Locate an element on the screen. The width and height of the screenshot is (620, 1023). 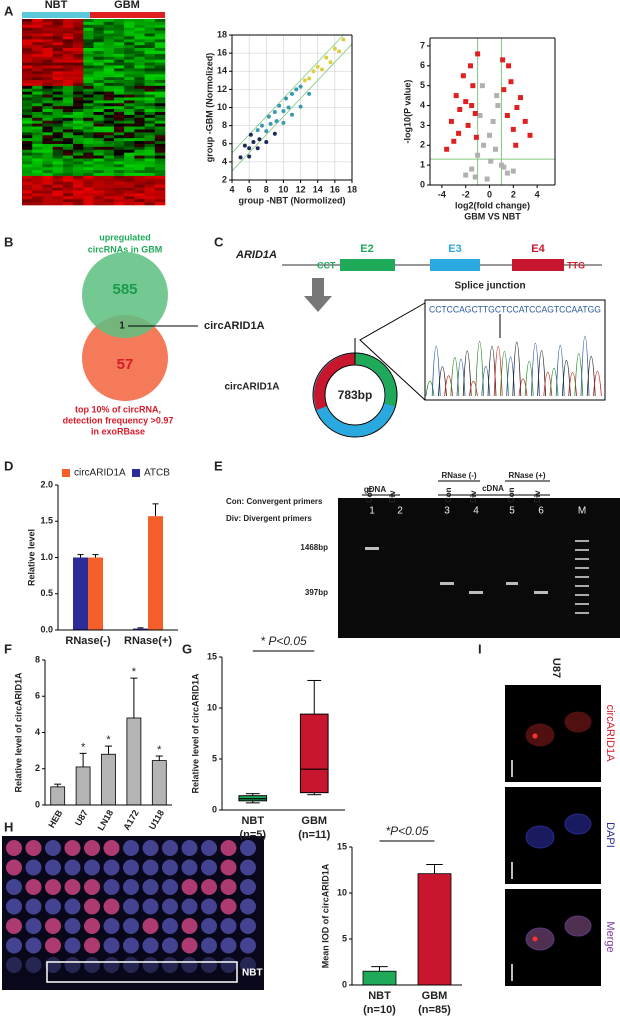
x-tick-label: 0 is located at coordinates (489, 194).